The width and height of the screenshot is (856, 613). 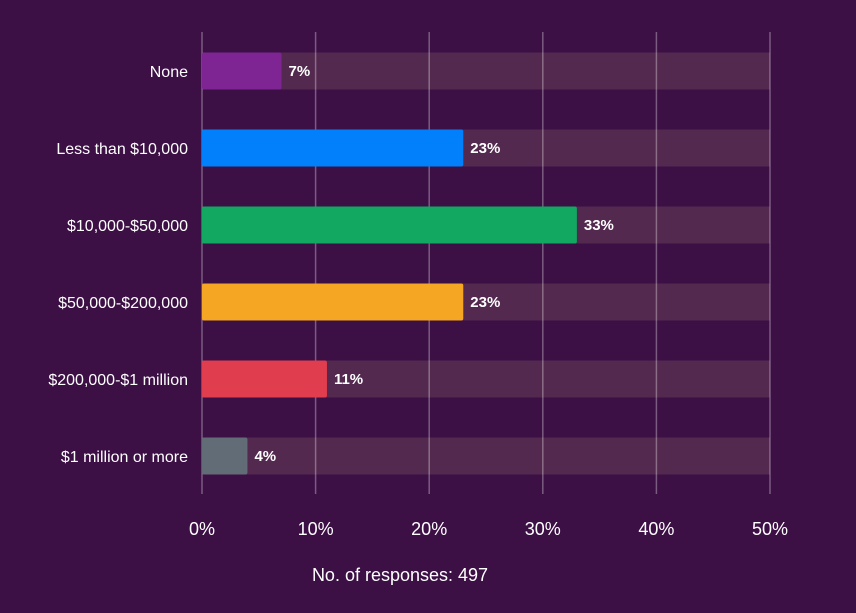 What do you see at coordinates (488, 529) in the screenshot?
I see `x-axis-tick-labels: 0% 10% 20% 30% 40% 50%` at bounding box center [488, 529].